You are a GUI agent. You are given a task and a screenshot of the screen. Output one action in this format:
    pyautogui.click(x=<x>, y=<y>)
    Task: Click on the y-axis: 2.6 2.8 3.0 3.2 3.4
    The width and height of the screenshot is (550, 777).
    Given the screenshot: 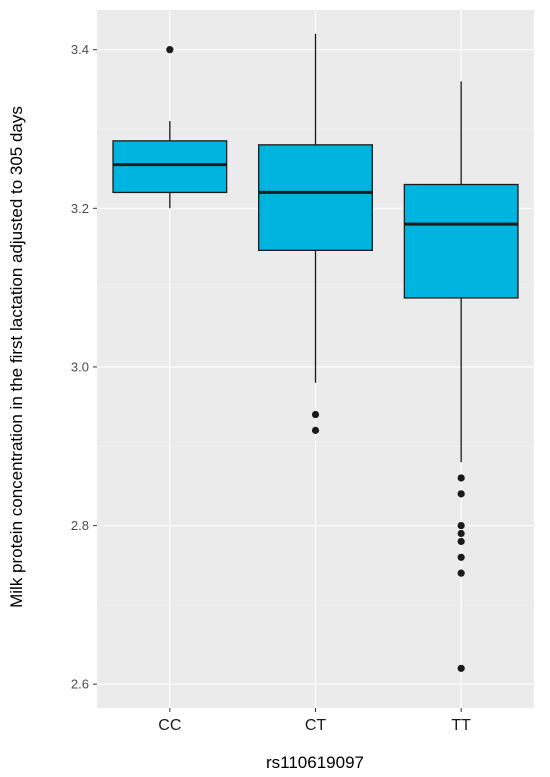 What is the action you would take?
    pyautogui.click(x=84, y=367)
    